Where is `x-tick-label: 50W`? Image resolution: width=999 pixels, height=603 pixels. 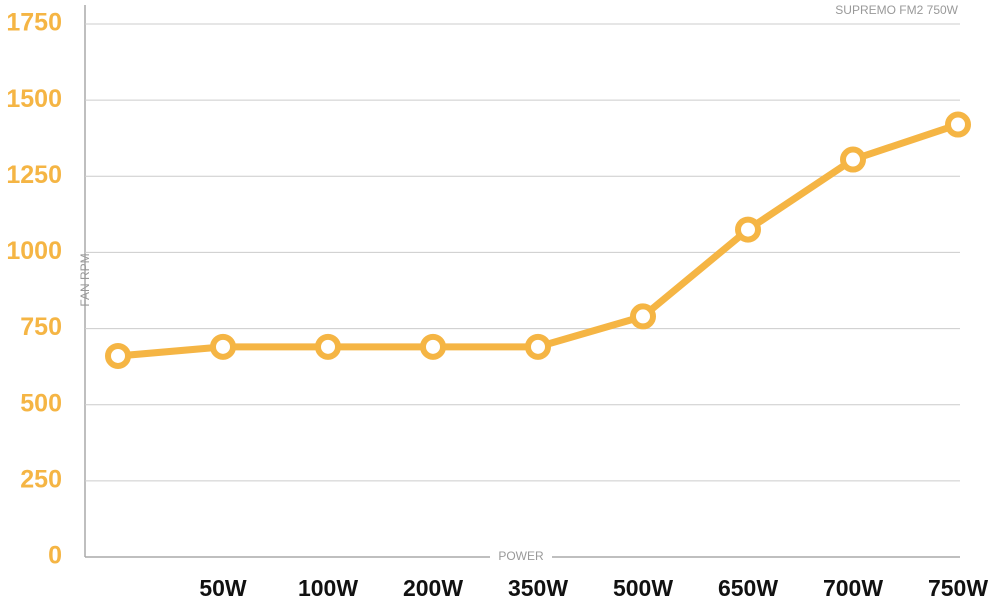 x-tick-label: 50W is located at coordinates (223, 588).